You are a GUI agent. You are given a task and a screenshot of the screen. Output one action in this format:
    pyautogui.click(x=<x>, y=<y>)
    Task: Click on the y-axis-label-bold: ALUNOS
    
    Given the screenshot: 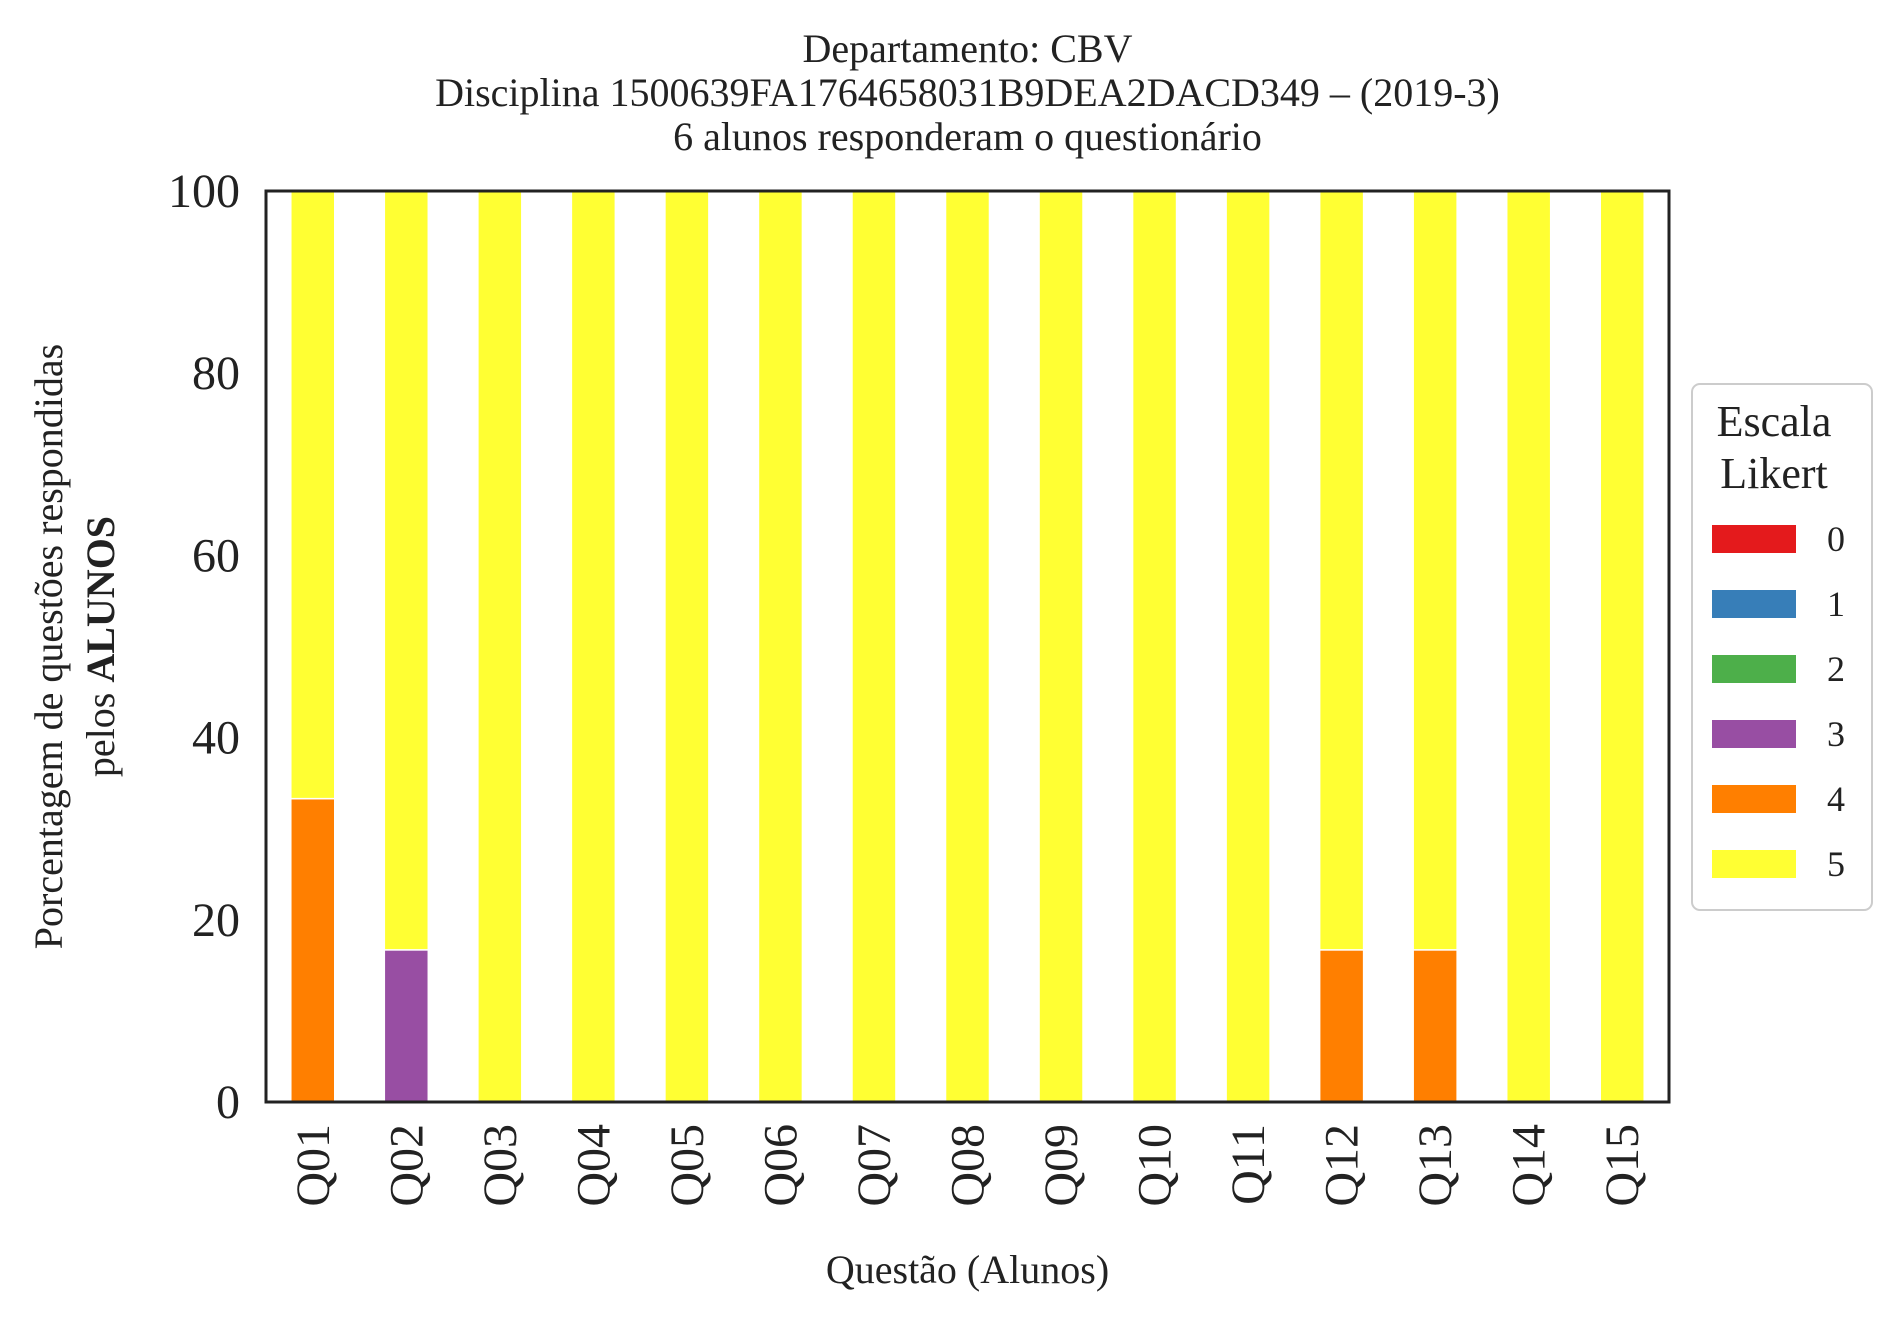 What is the action you would take?
    pyautogui.click(x=100, y=599)
    